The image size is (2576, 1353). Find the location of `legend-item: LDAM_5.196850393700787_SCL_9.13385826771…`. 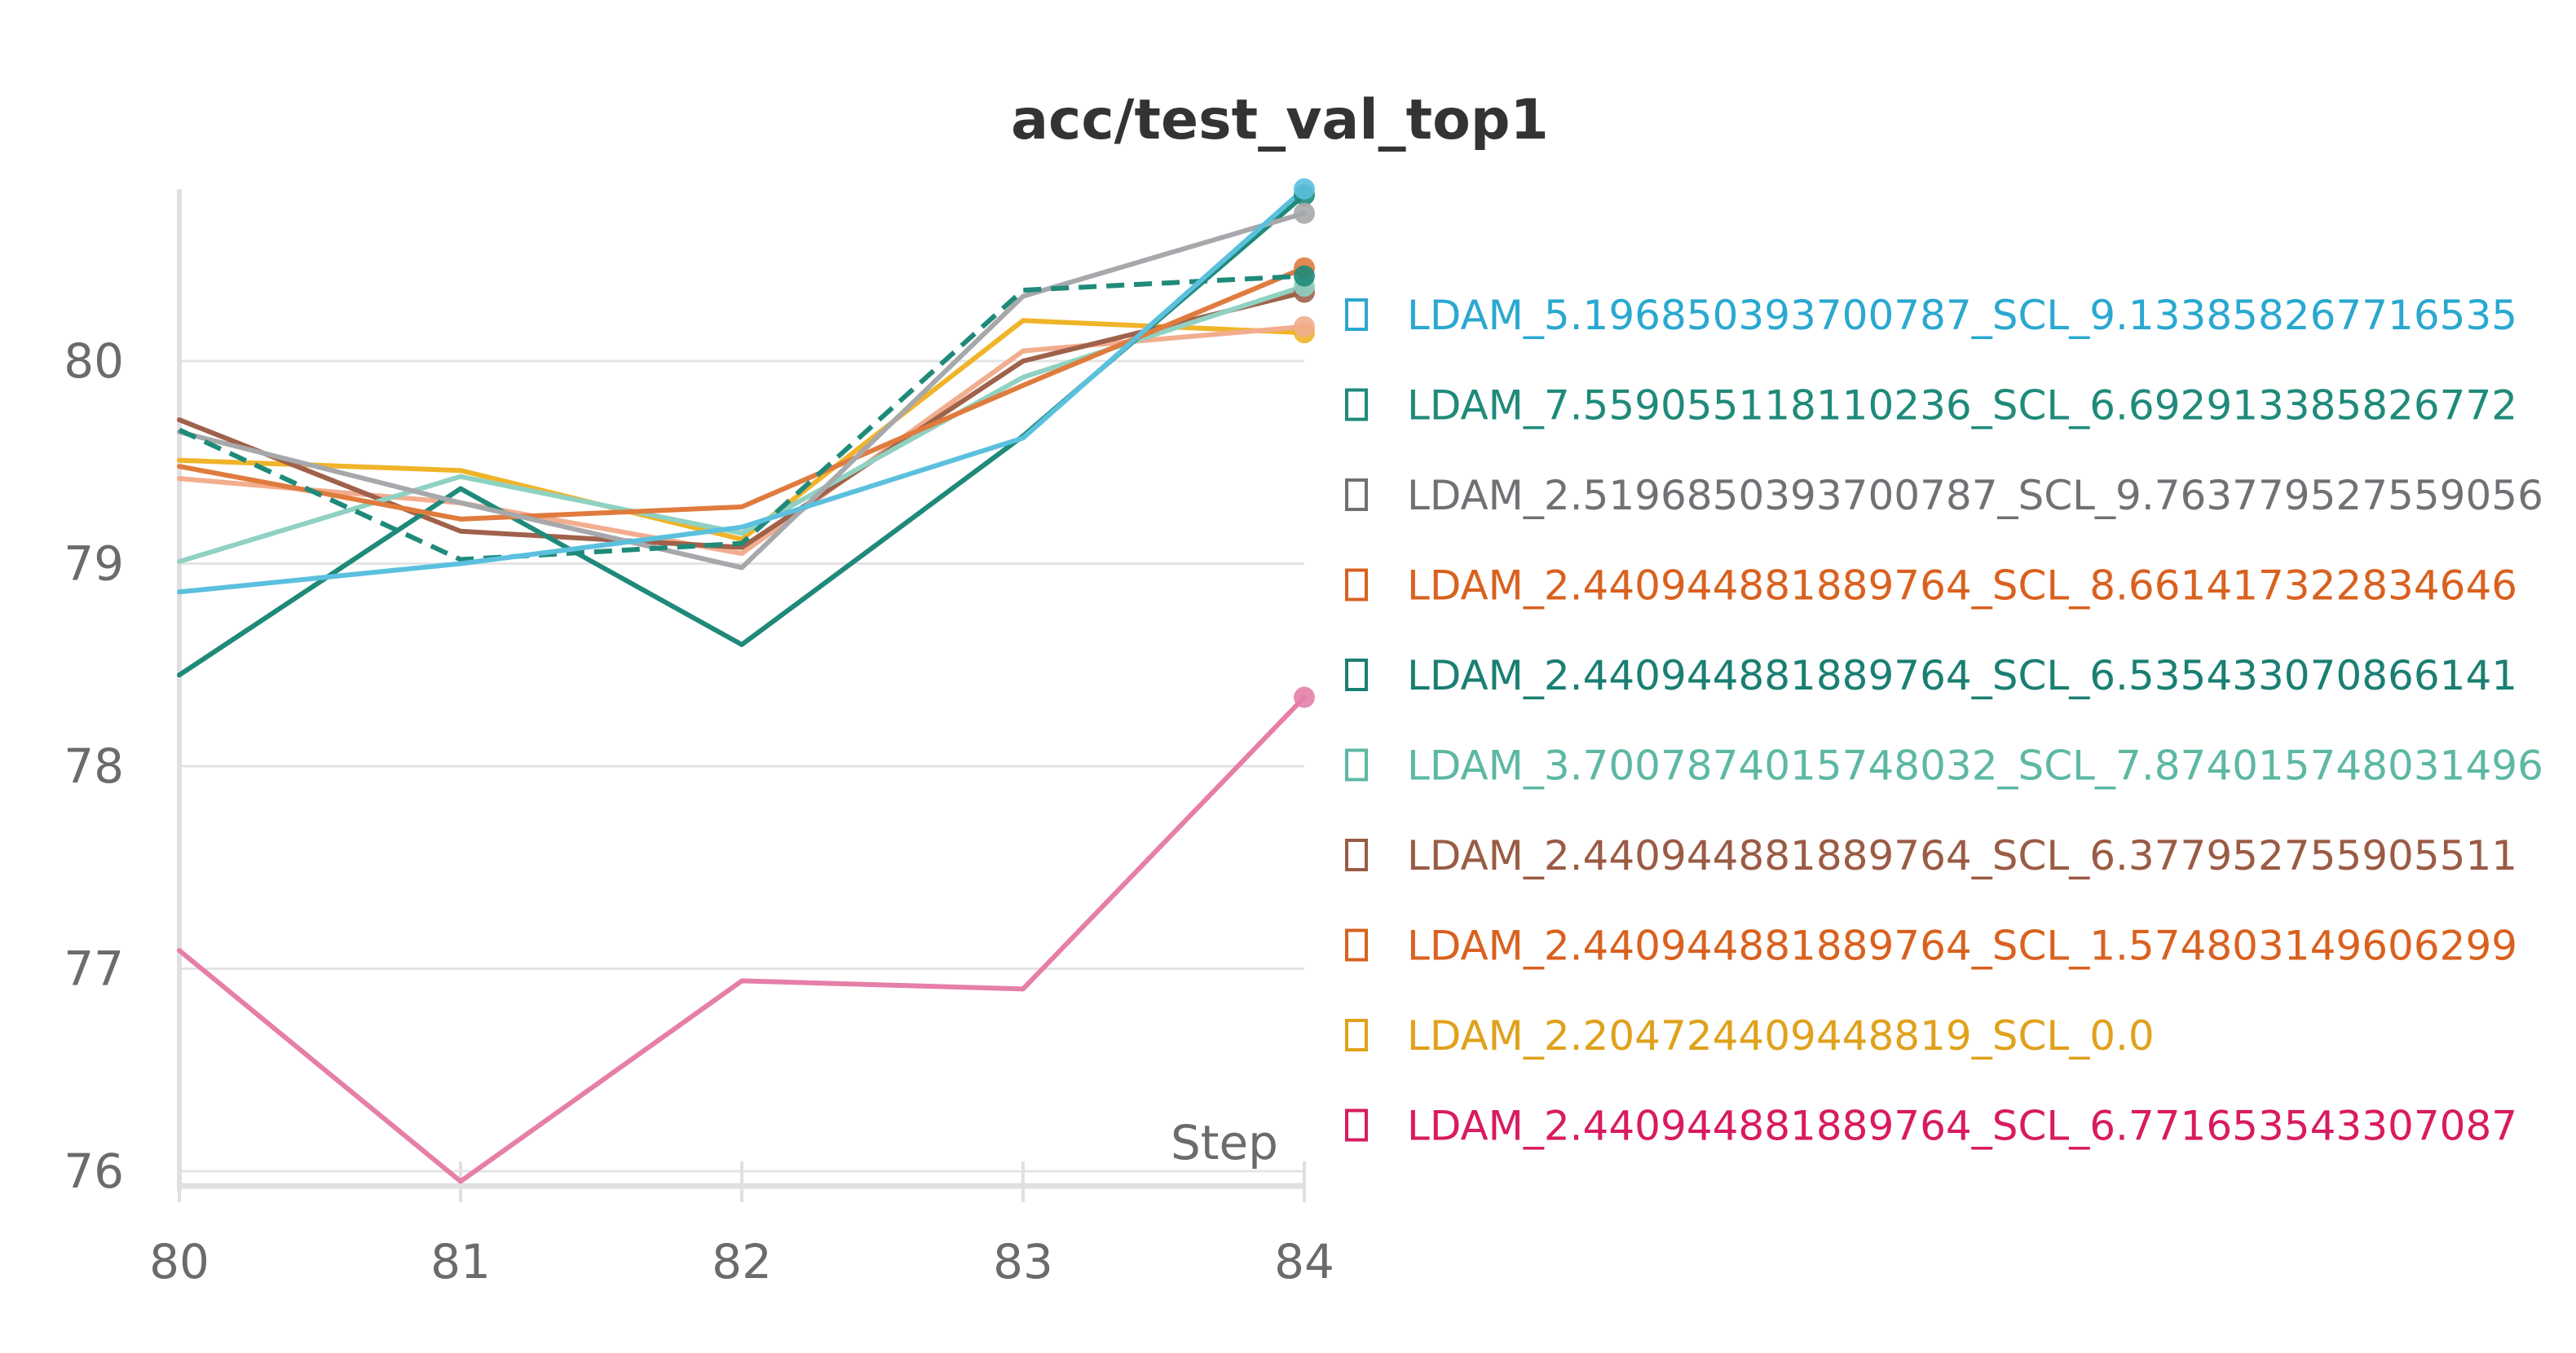

legend-item: LDAM_5.196850393700787_SCL_9.13385826771… is located at coordinates (1931, 315).